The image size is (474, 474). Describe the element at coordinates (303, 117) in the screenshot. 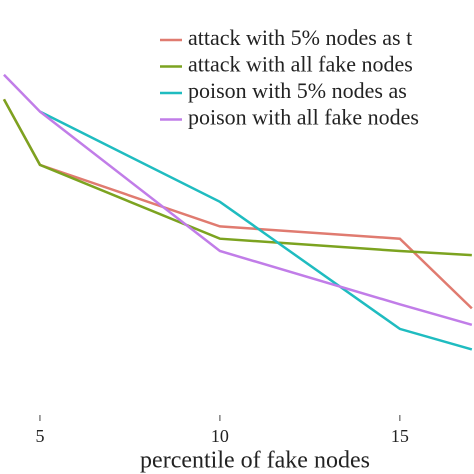

I see `legend-label: poison with all fake nodes` at that location.